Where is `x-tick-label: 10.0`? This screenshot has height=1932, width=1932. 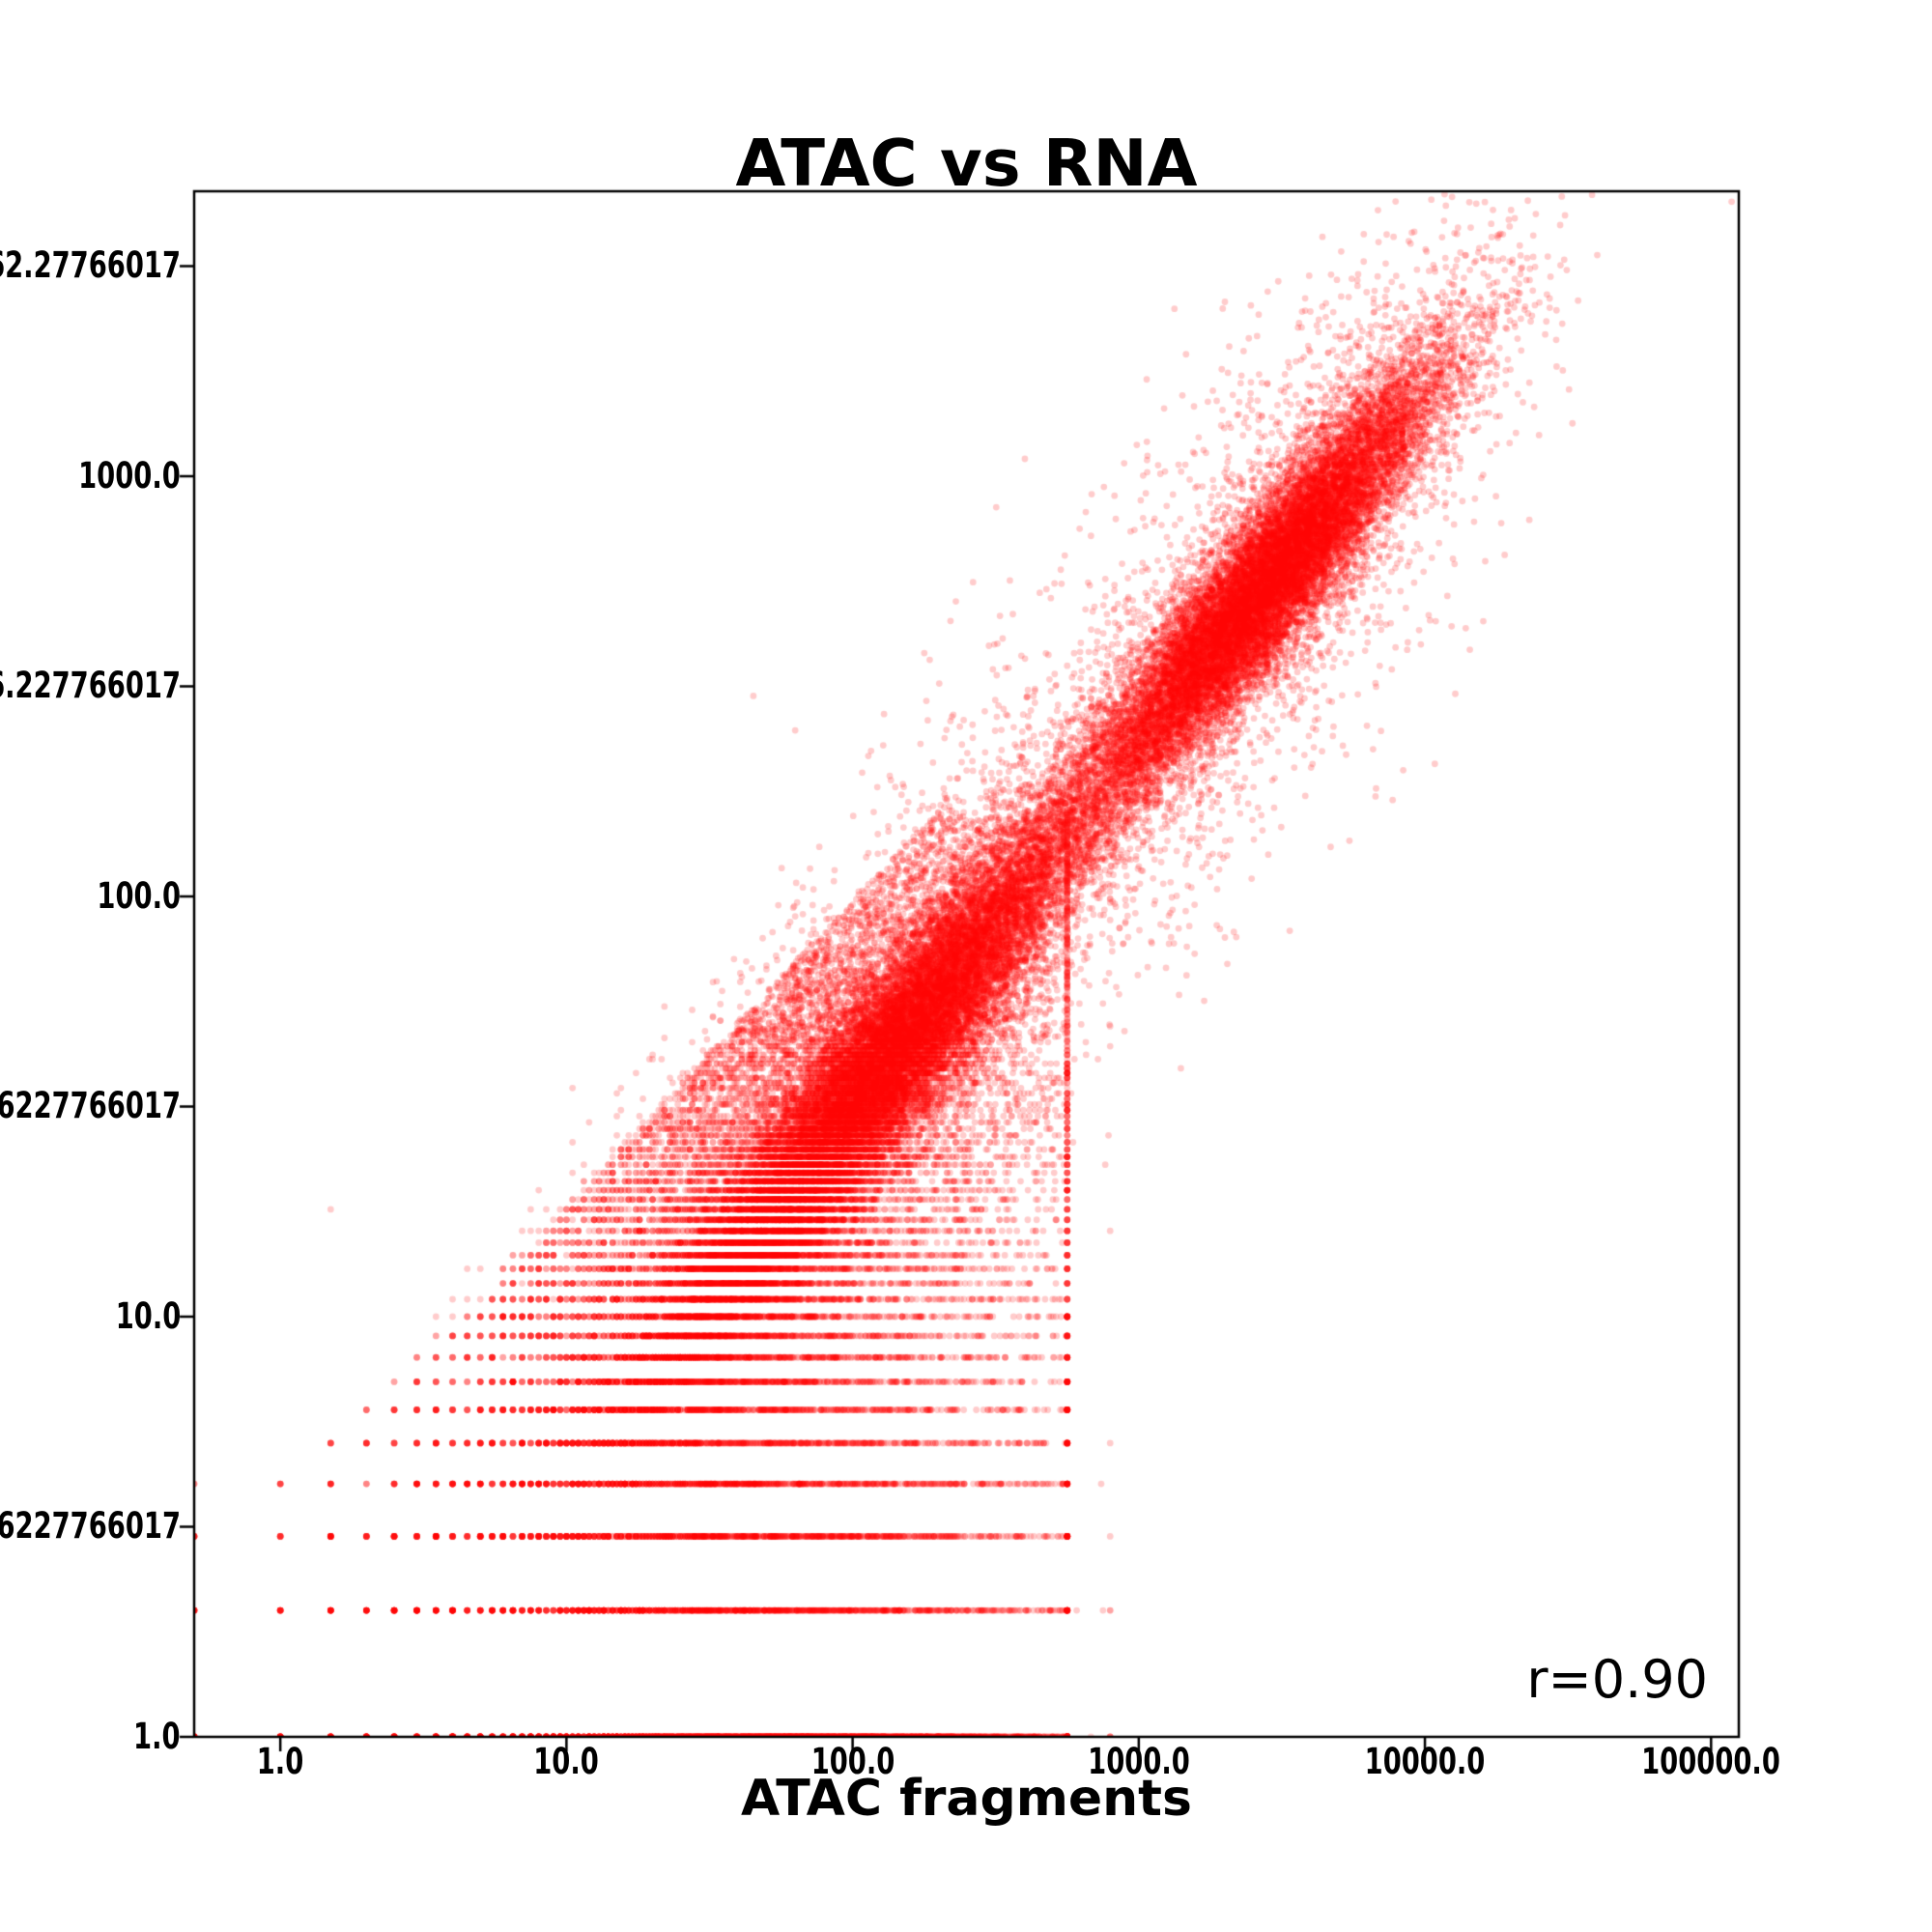
x-tick-label: 10.0 is located at coordinates (566, 1761).